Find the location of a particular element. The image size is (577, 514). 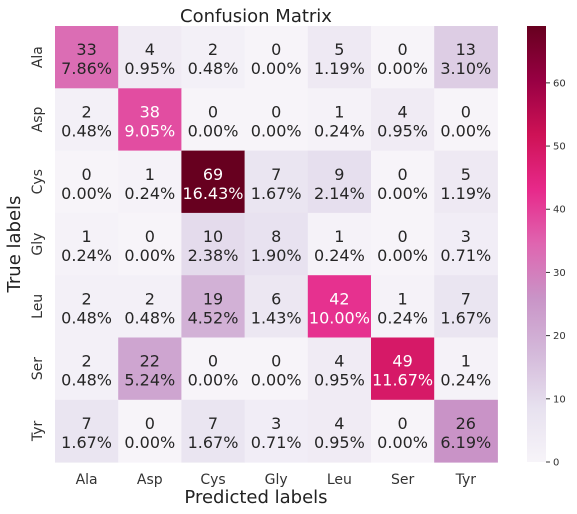

x-tick-label: Leu is located at coordinates (339, 480).